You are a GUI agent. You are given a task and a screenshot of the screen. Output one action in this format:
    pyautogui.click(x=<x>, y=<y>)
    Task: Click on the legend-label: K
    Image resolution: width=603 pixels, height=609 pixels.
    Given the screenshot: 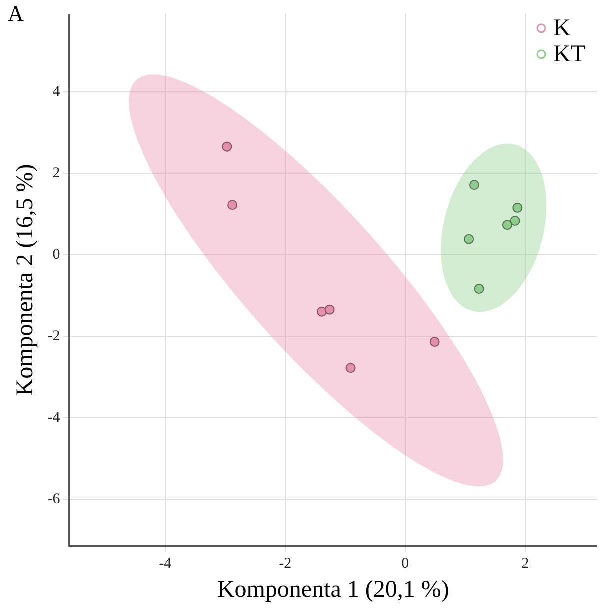 What is the action you would take?
    pyautogui.click(x=563, y=29)
    